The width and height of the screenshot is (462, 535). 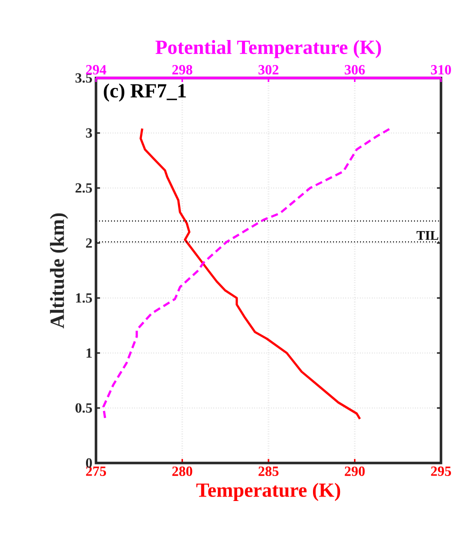 I want to click on y-tick-label: 2.5, so click(x=84, y=188).